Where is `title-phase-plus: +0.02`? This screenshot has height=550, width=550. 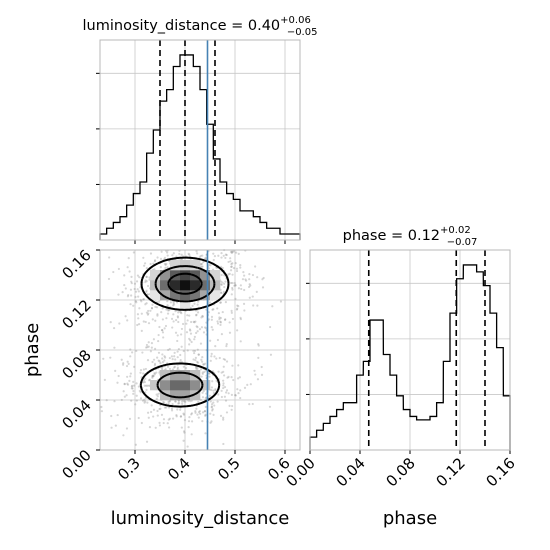 title-phase-plus: +0.02 is located at coordinates (455, 230).